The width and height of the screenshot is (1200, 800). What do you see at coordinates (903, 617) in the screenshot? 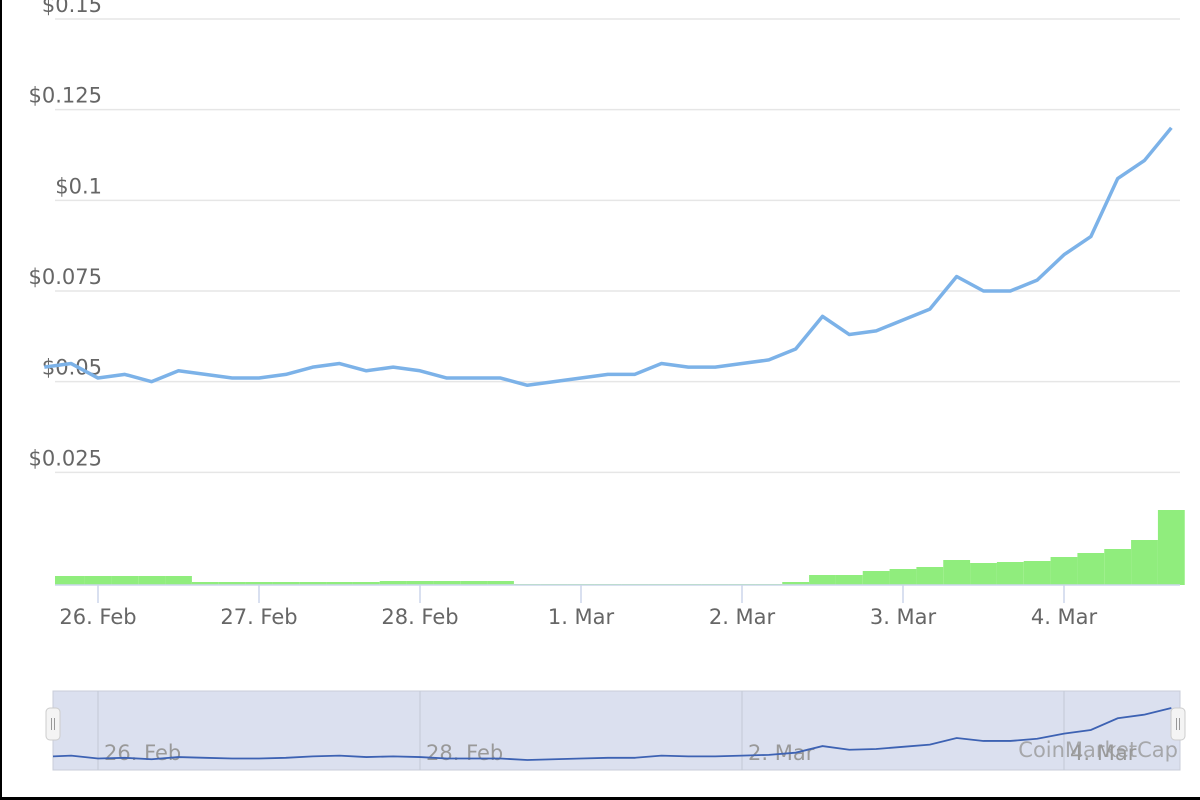
I see `x-tick-label: 3. Mar` at bounding box center [903, 617].